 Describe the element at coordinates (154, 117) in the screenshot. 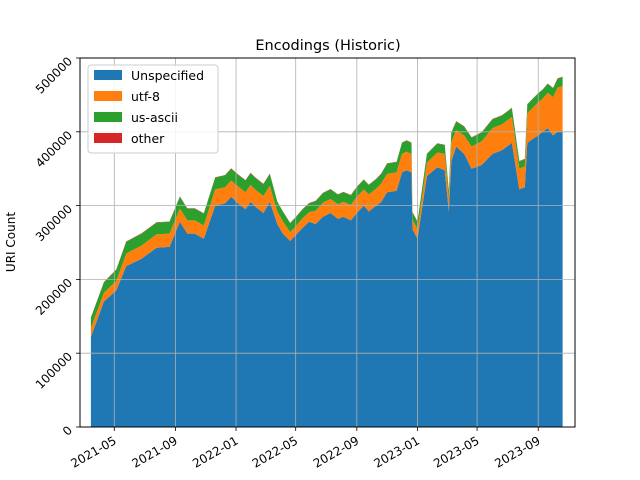

I see `legend-label: us-ascii` at that location.